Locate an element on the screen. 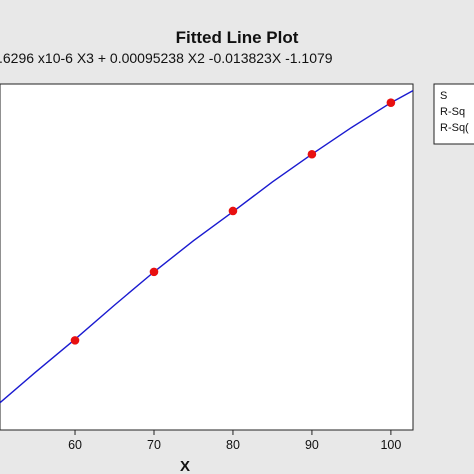 Image resolution: width=474 pixels, height=474 pixels. legend: S R-Sq R-Sq( is located at coordinates (454, 112).